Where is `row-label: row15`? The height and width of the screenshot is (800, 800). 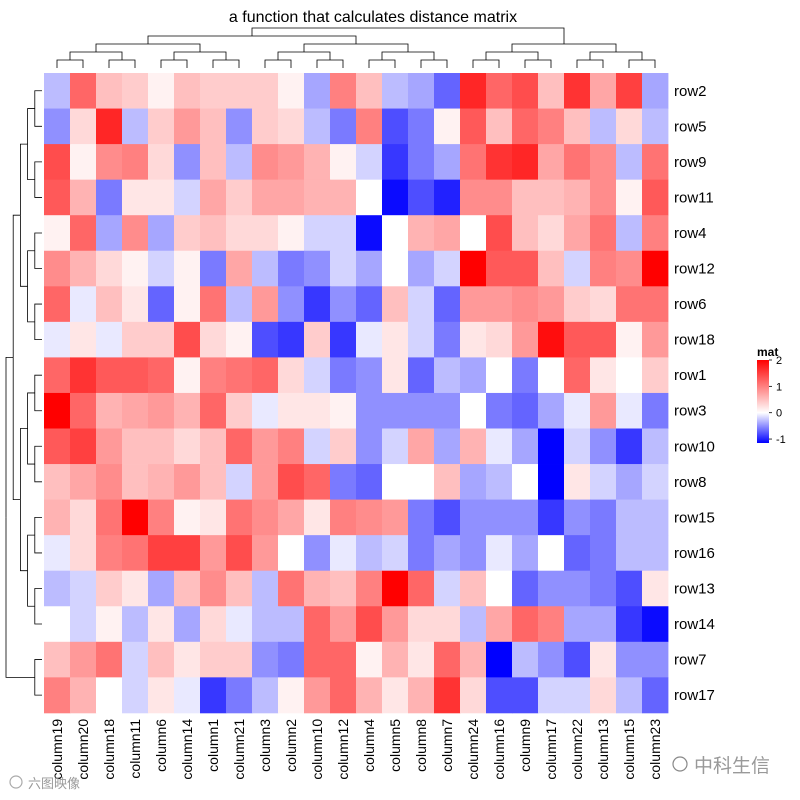
row-label: row15 is located at coordinates (694, 517).